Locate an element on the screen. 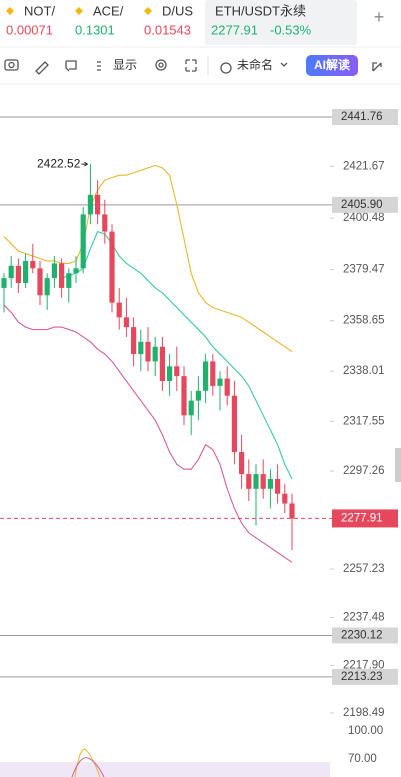 This screenshot has height=777, width=401. last-price-box is located at coordinates (365, 518).